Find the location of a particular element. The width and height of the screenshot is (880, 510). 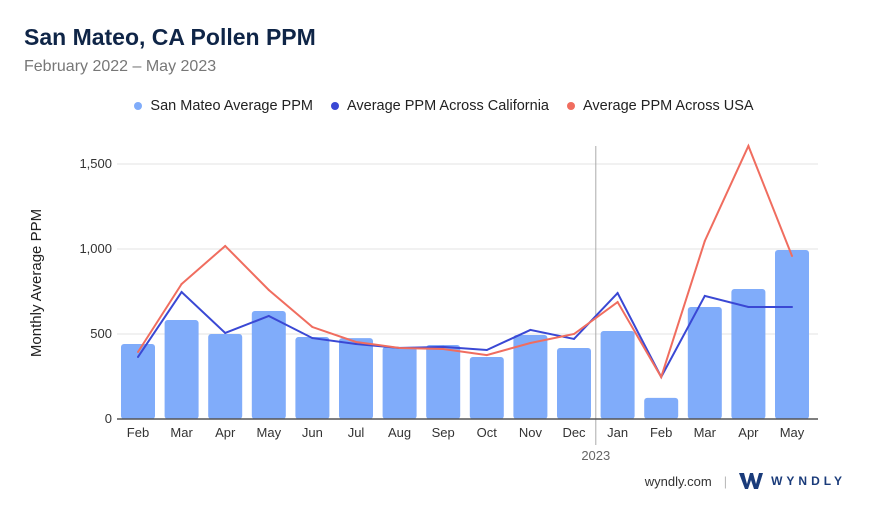

bar-jul is located at coordinates (356, 378).